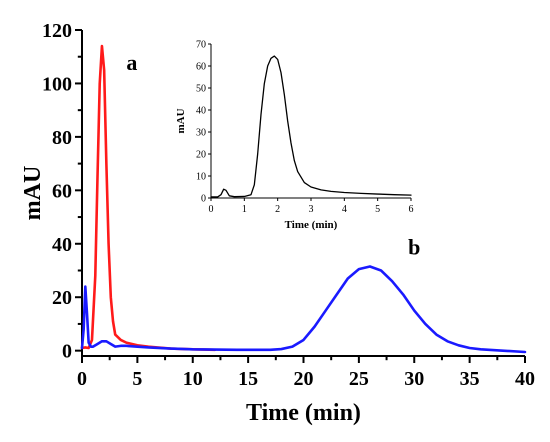  What do you see at coordinates (201, 155) in the screenshot?
I see `inset-y-tick-label: 20` at bounding box center [201, 155].